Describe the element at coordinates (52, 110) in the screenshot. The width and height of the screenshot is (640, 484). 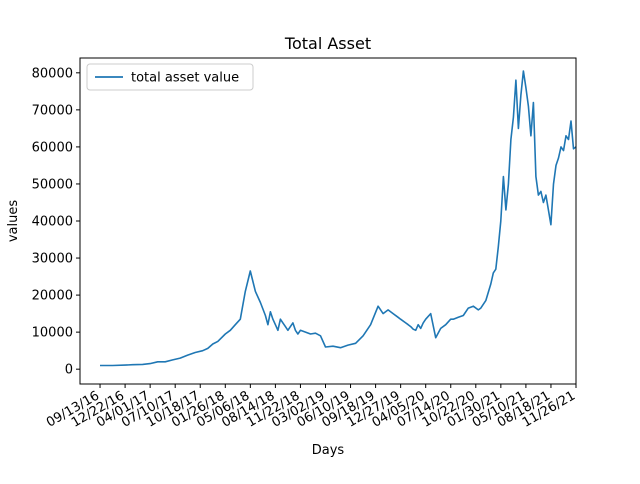
I see `y-tick-label: 70000` at that location.